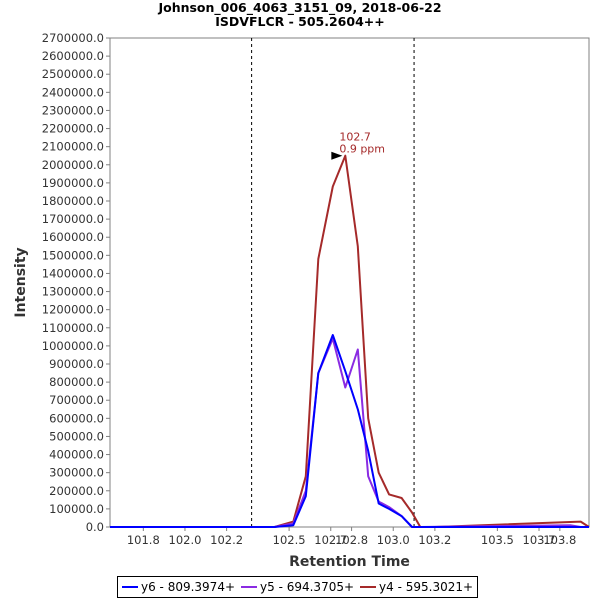  What do you see at coordinates (434, 540) in the screenshot?
I see `x-tick-label: 103.2` at bounding box center [434, 540].